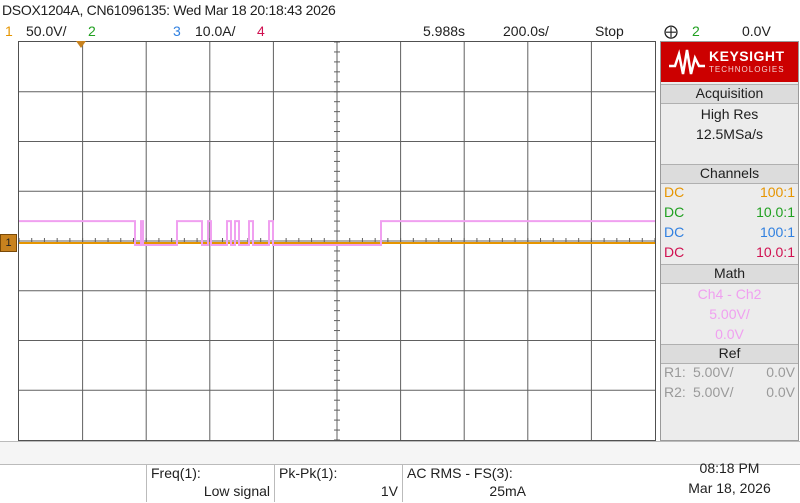 Image resolution: width=800 pixels, height=503 pixels. What do you see at coordinates (729, 468) in the screenshot?
I see `clock-time: 08:18 PM` at bounding box center [729, 468].